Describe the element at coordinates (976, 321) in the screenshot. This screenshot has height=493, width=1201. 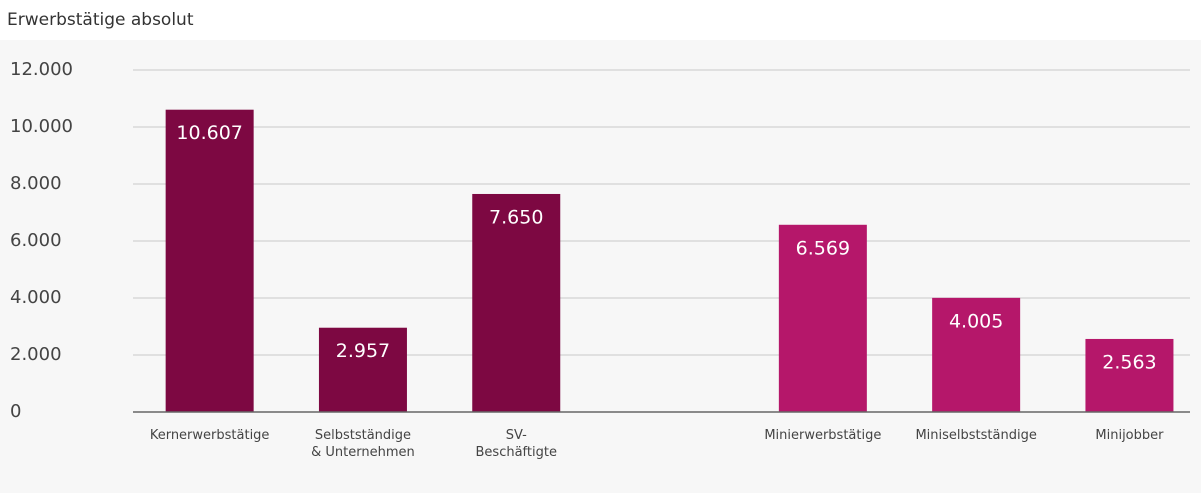
I see `value-label: 4.005` at that location.